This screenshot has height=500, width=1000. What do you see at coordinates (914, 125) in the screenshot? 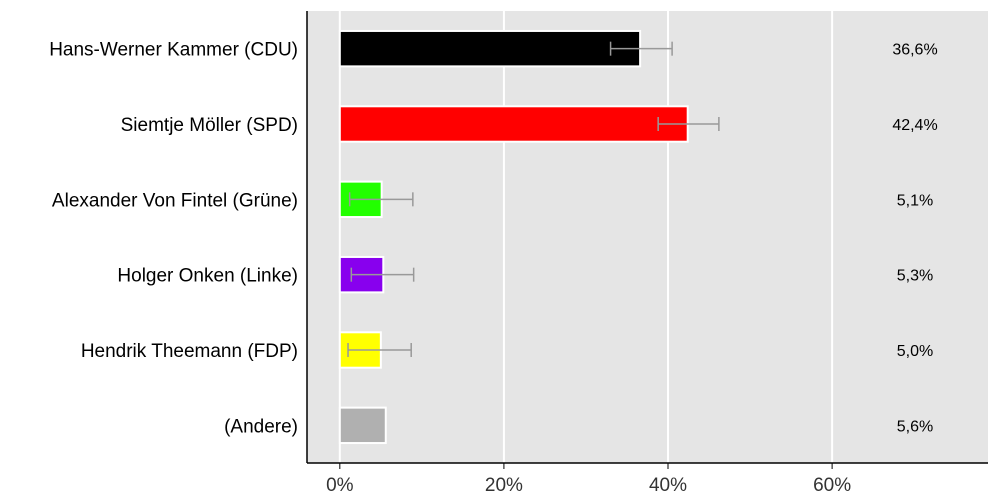
I see `value-label: 42,4%` at bounding box center [914, 125].